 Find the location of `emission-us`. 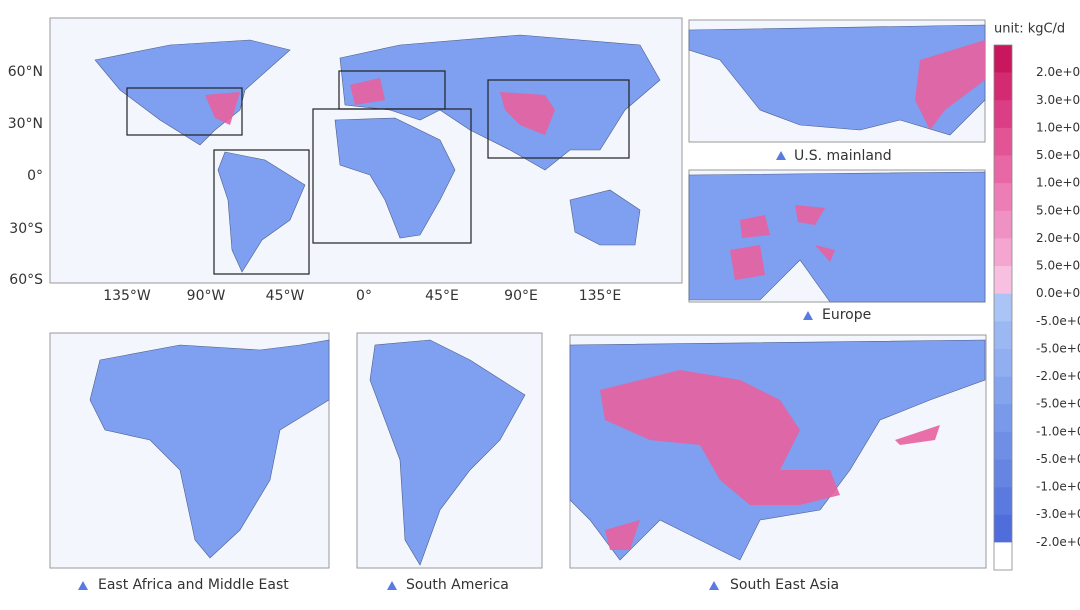

emission-us is located at coordinates (222, 108).